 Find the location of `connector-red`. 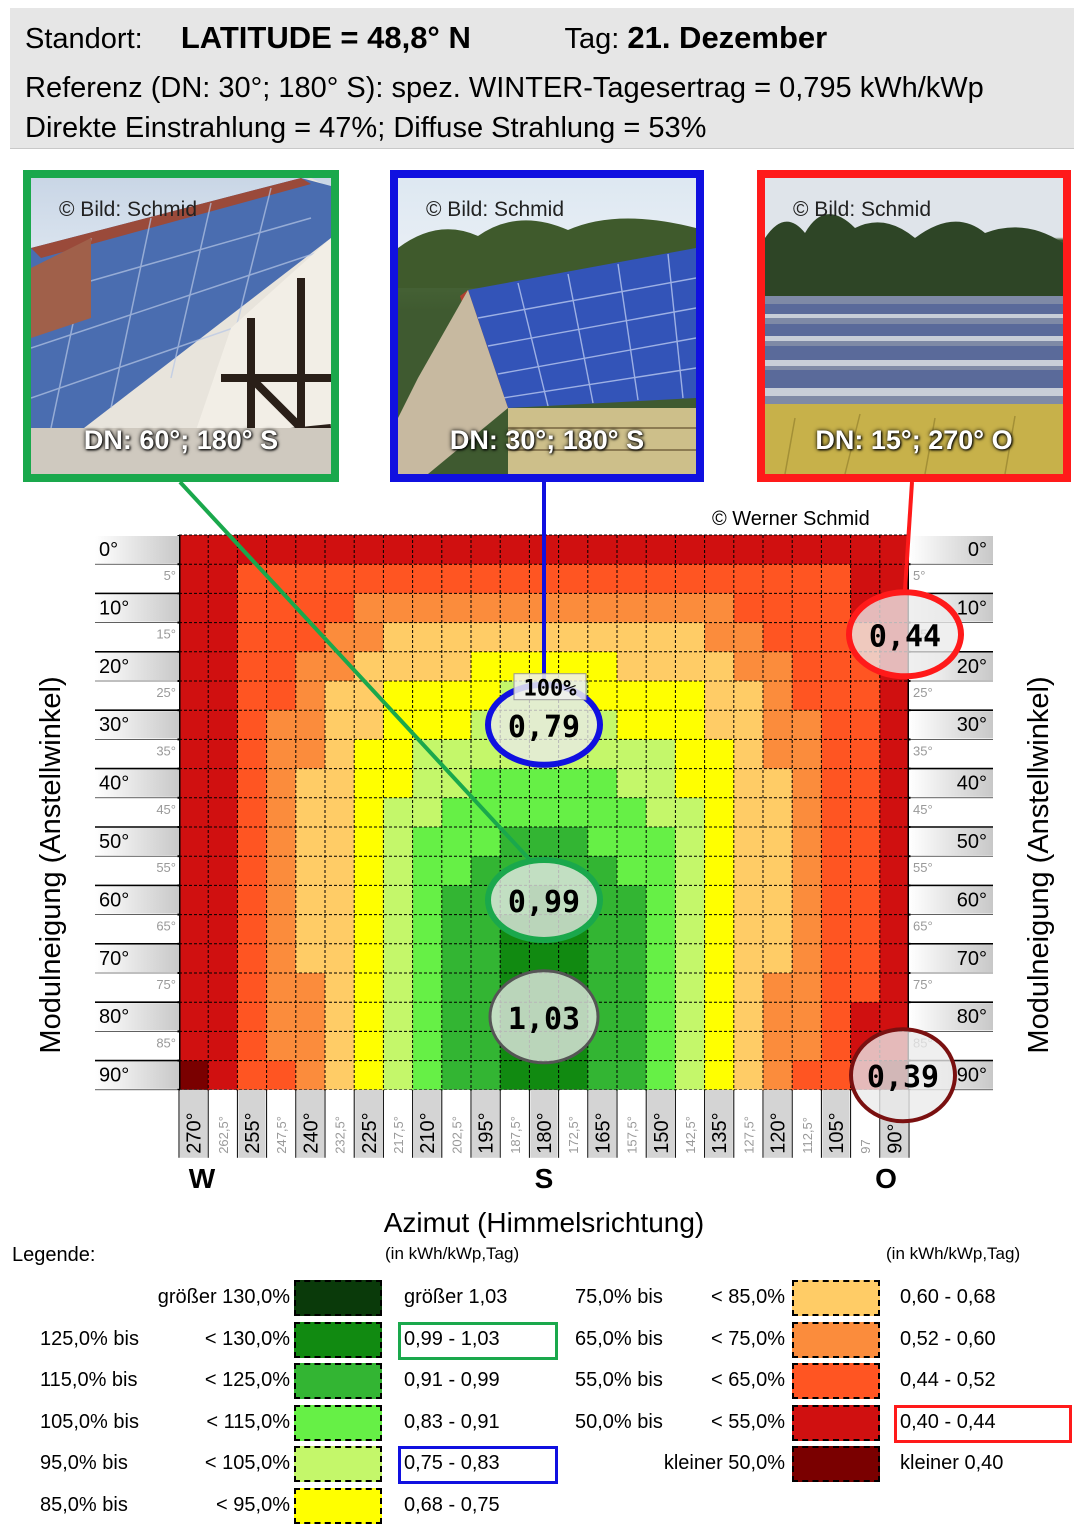

connector-red is located at coordinates (908, 536).